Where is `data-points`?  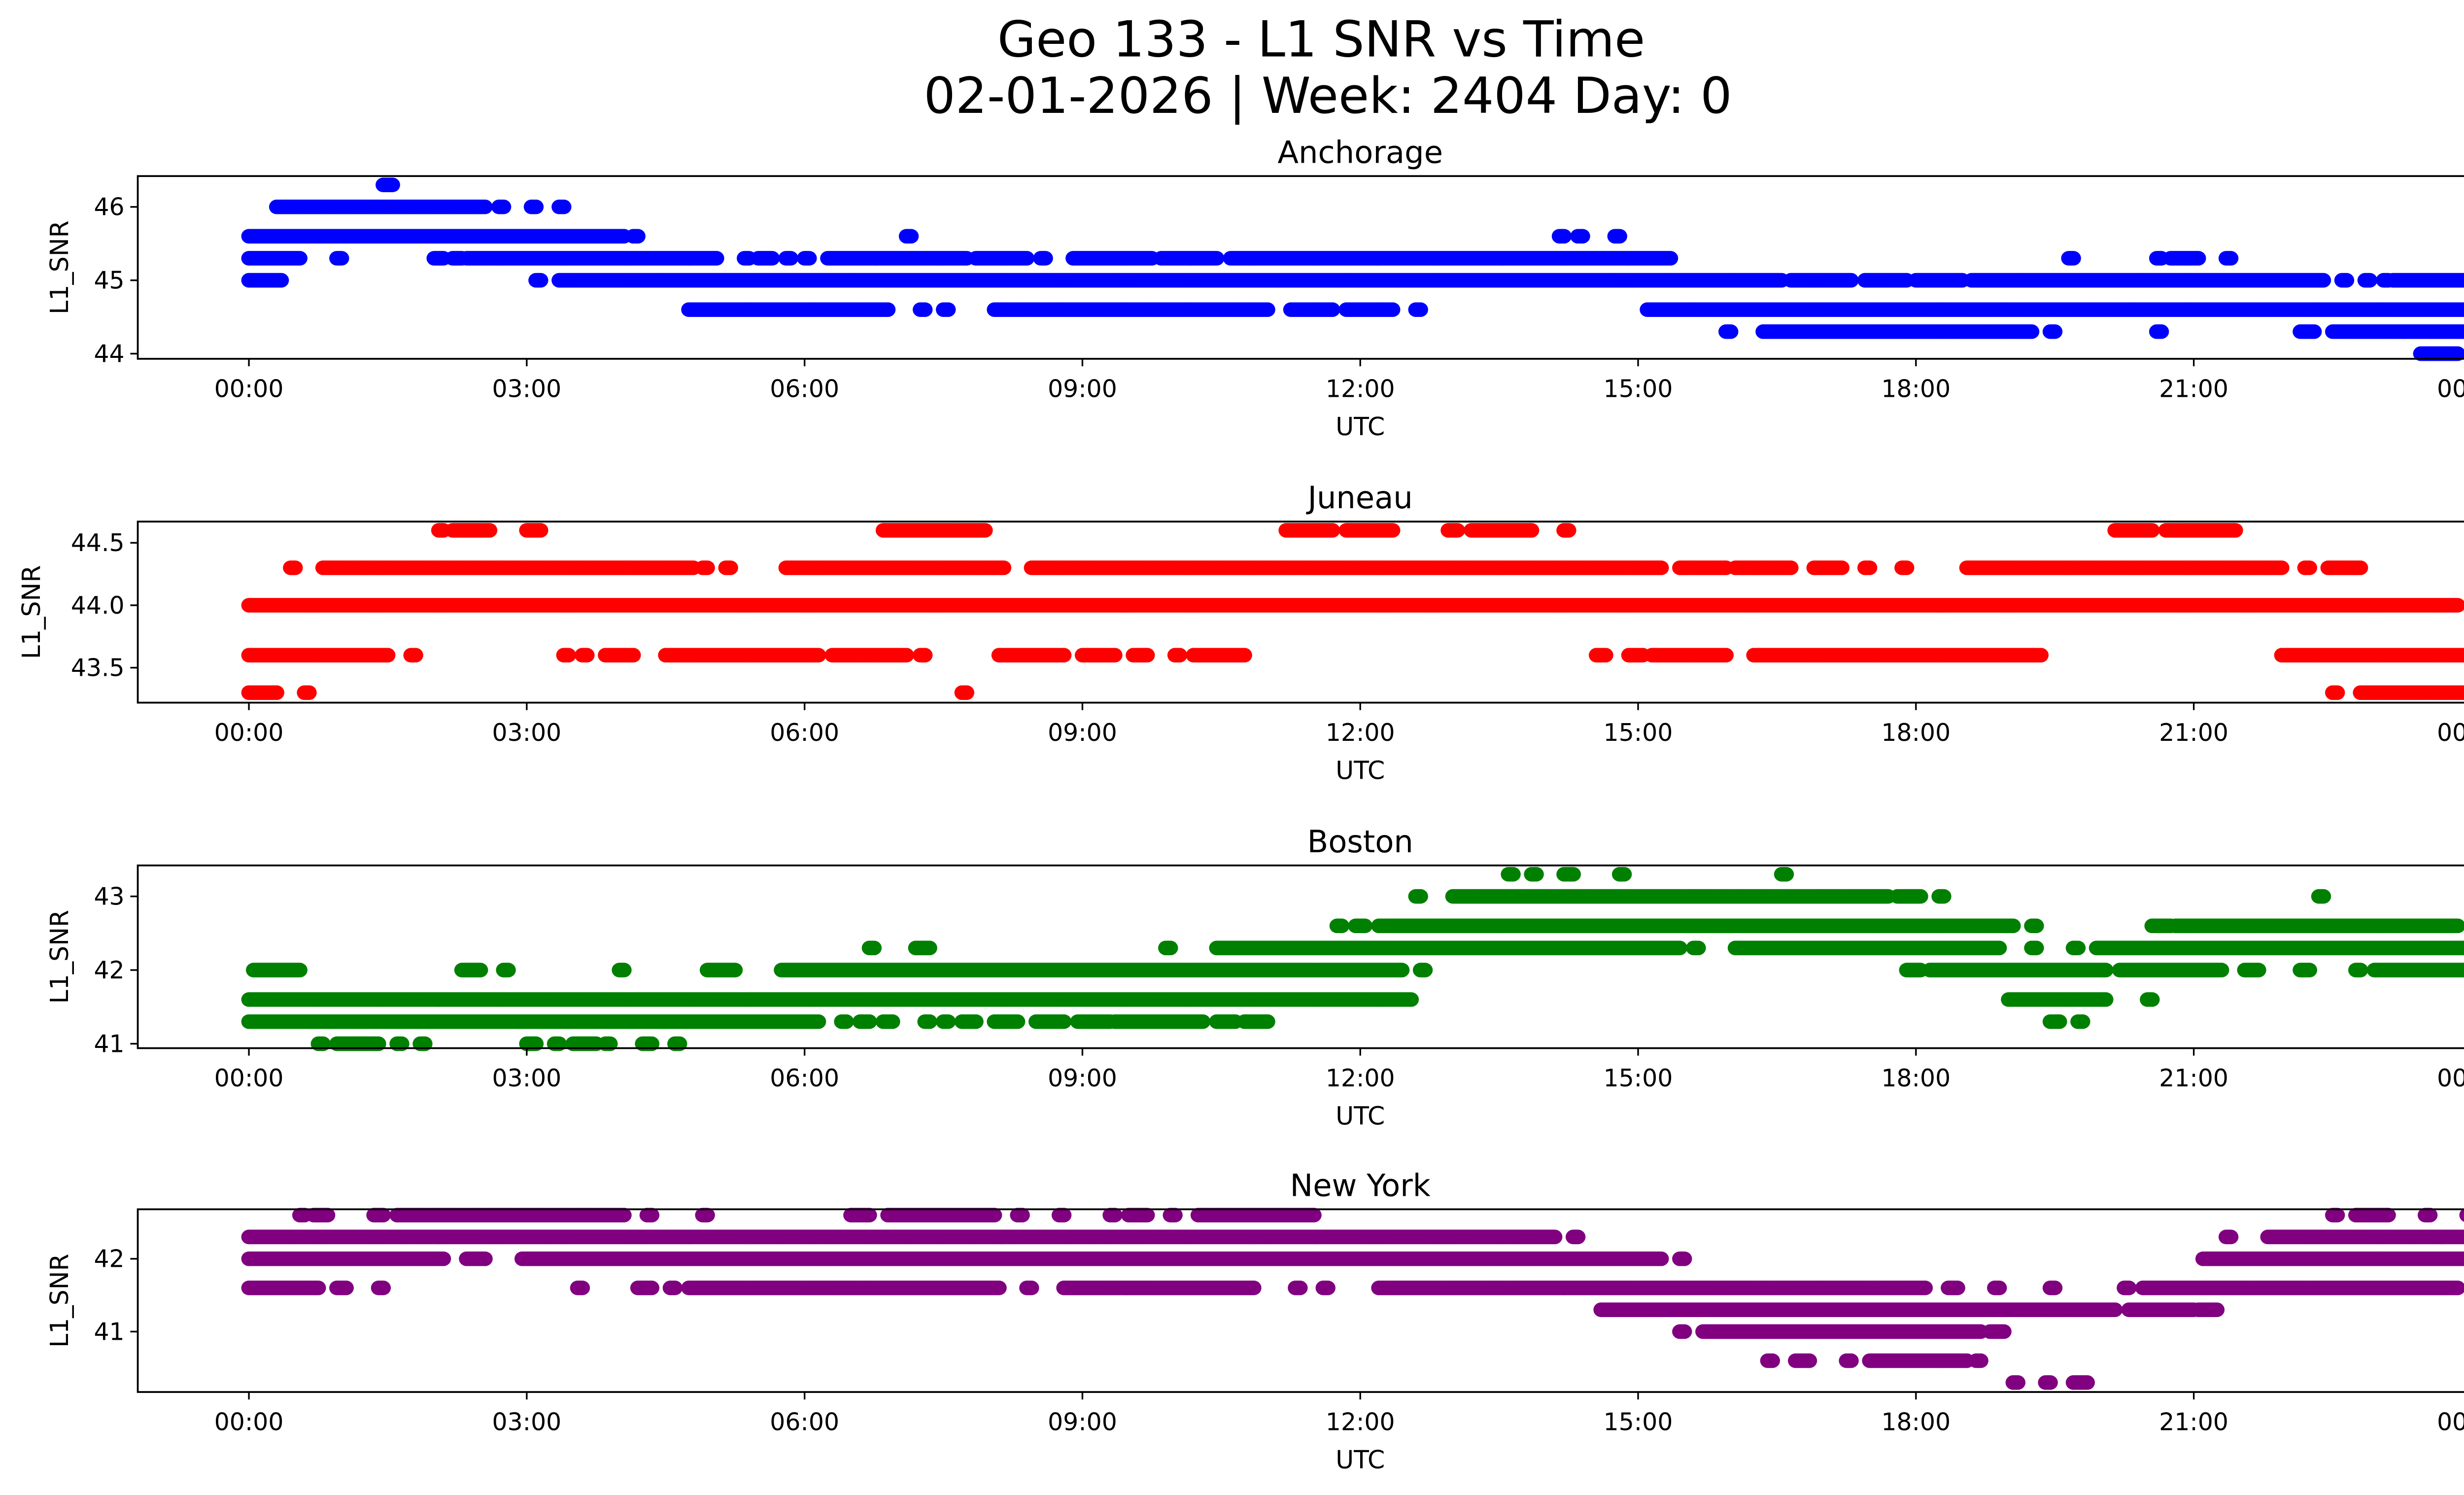 data-points is located at coordinates (1352, 269).